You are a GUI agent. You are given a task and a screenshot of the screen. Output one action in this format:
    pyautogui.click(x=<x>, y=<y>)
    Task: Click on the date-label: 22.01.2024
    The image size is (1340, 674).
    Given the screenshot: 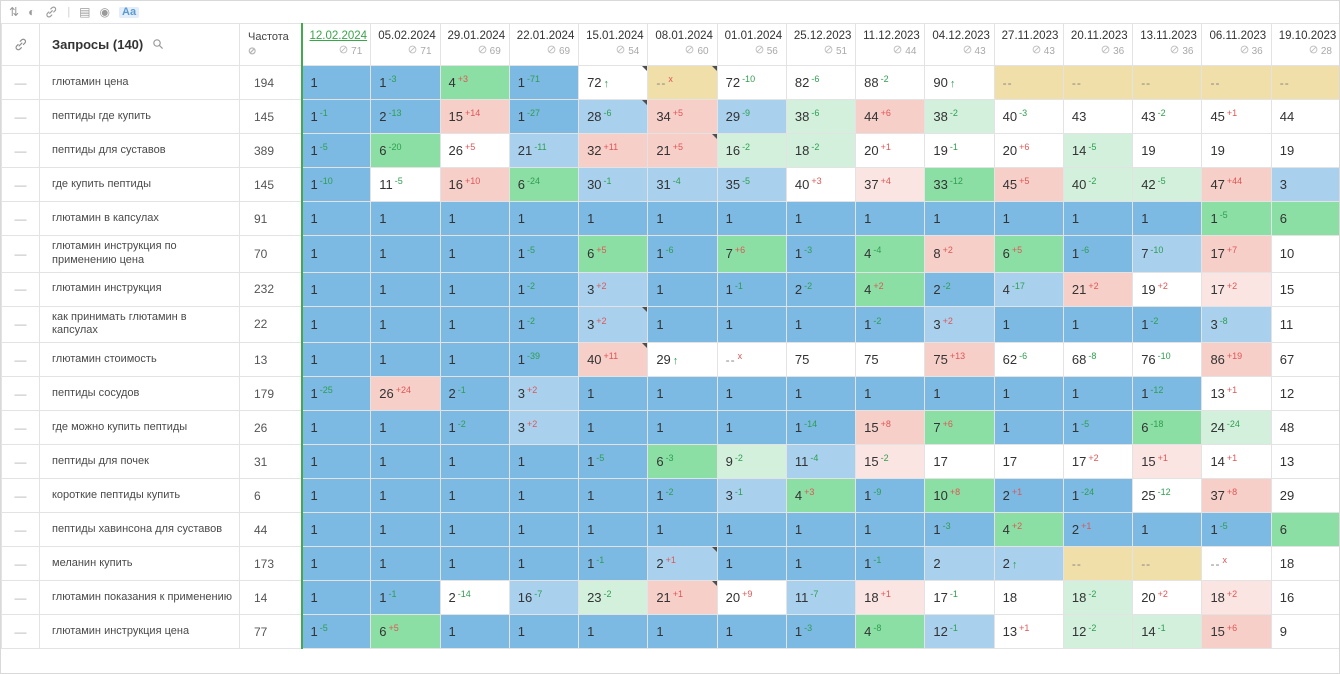 What is the action you would take?
    pyautogui.click(x=545, y=36)
    